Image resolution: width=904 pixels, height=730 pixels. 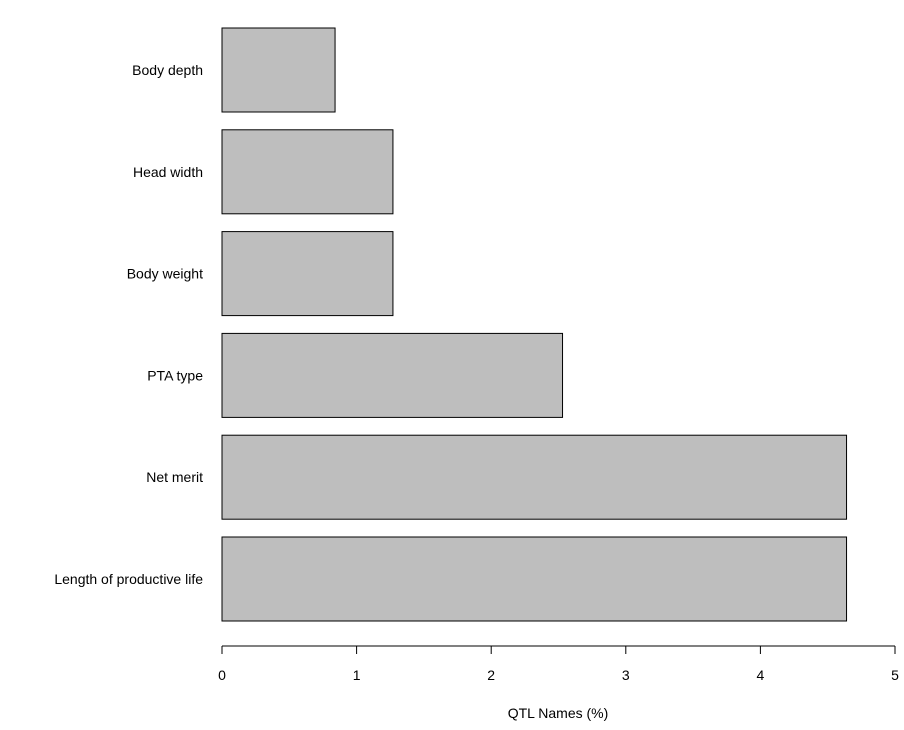 I want to click on x-ticks: 0 1 2 3 4 5, so click(x=558, y=664).